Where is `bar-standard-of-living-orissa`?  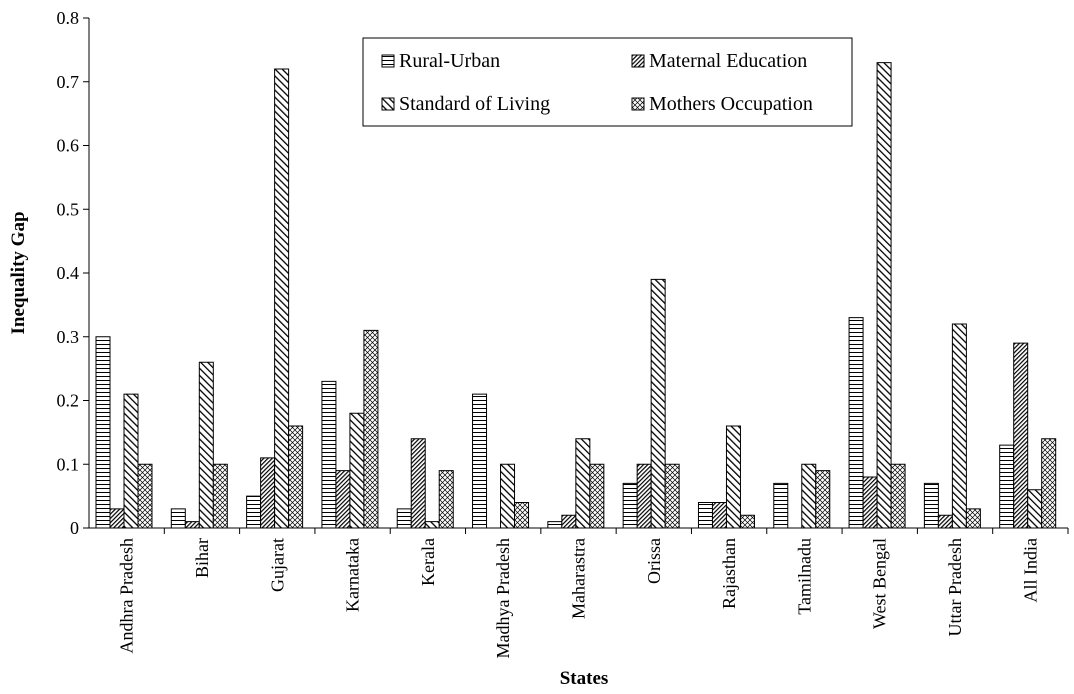 bar-standard-of-living-orissa is located at coordinates (658, 403).